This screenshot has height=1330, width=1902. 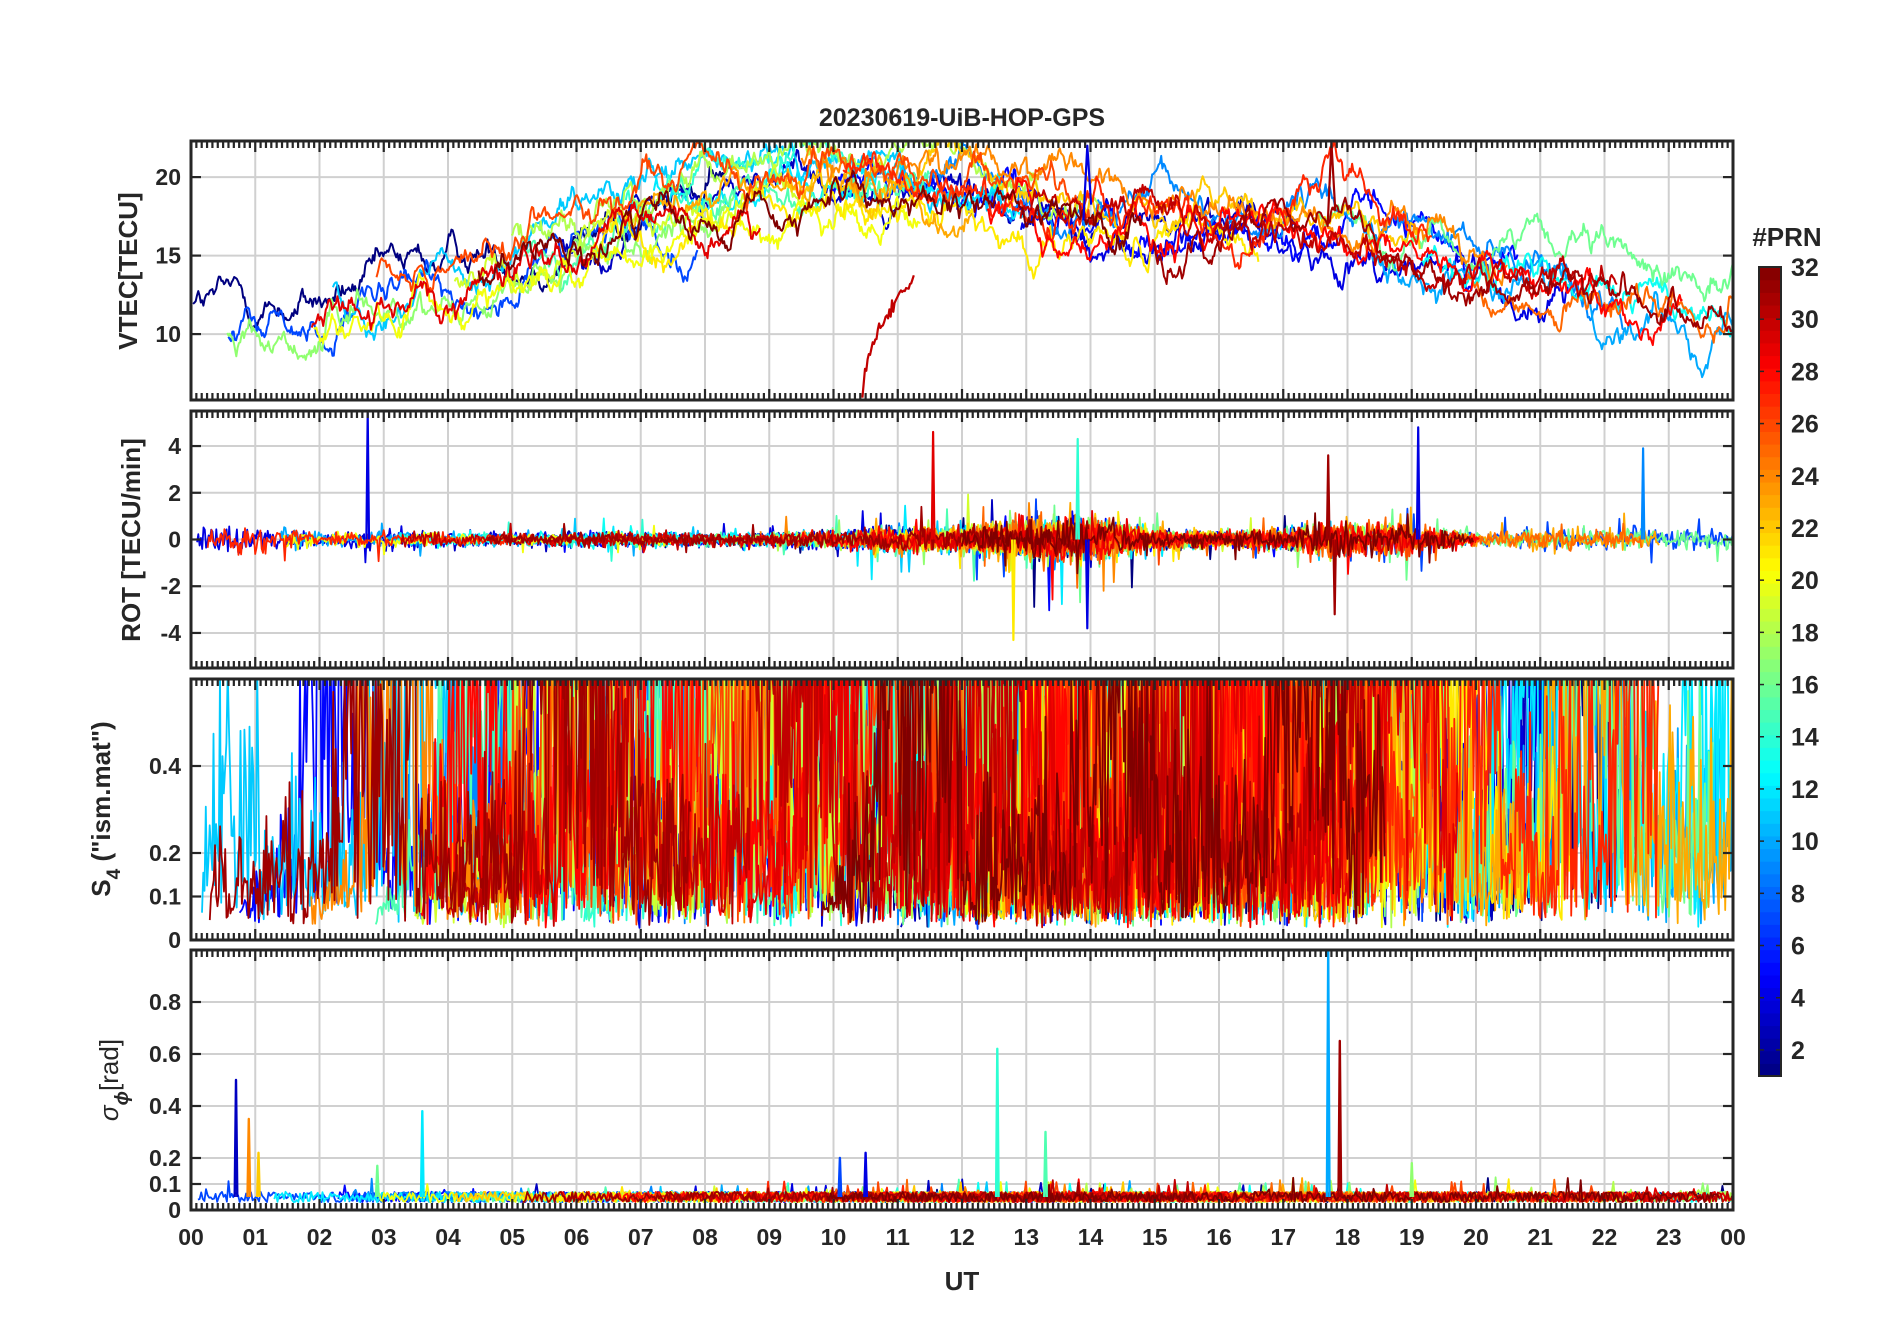 What do you see at coordinates (1805, 529) in the screenshot?
I see `colorbar-tick-label: 22` at bounding box center [1805, 529].